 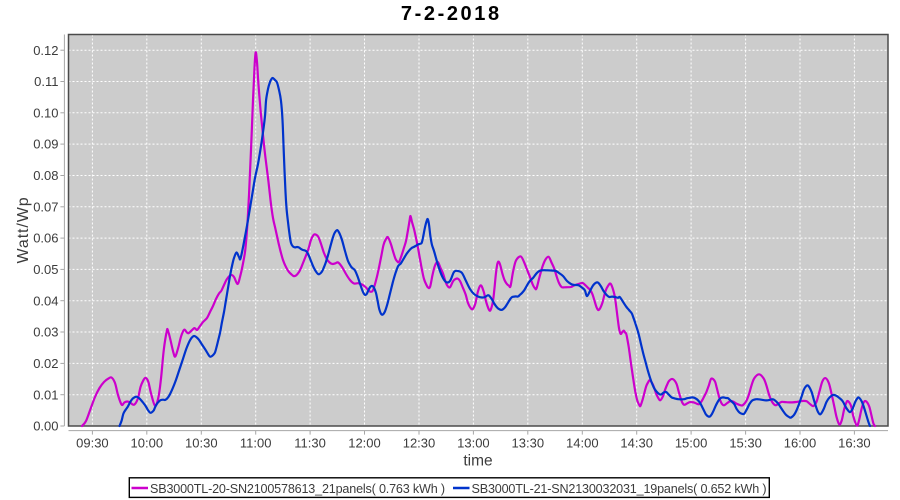 What do you see at coordinates (473, 443) in the screenshot?
I see `svg-text: 13:00` at bounding box center [473, 443].